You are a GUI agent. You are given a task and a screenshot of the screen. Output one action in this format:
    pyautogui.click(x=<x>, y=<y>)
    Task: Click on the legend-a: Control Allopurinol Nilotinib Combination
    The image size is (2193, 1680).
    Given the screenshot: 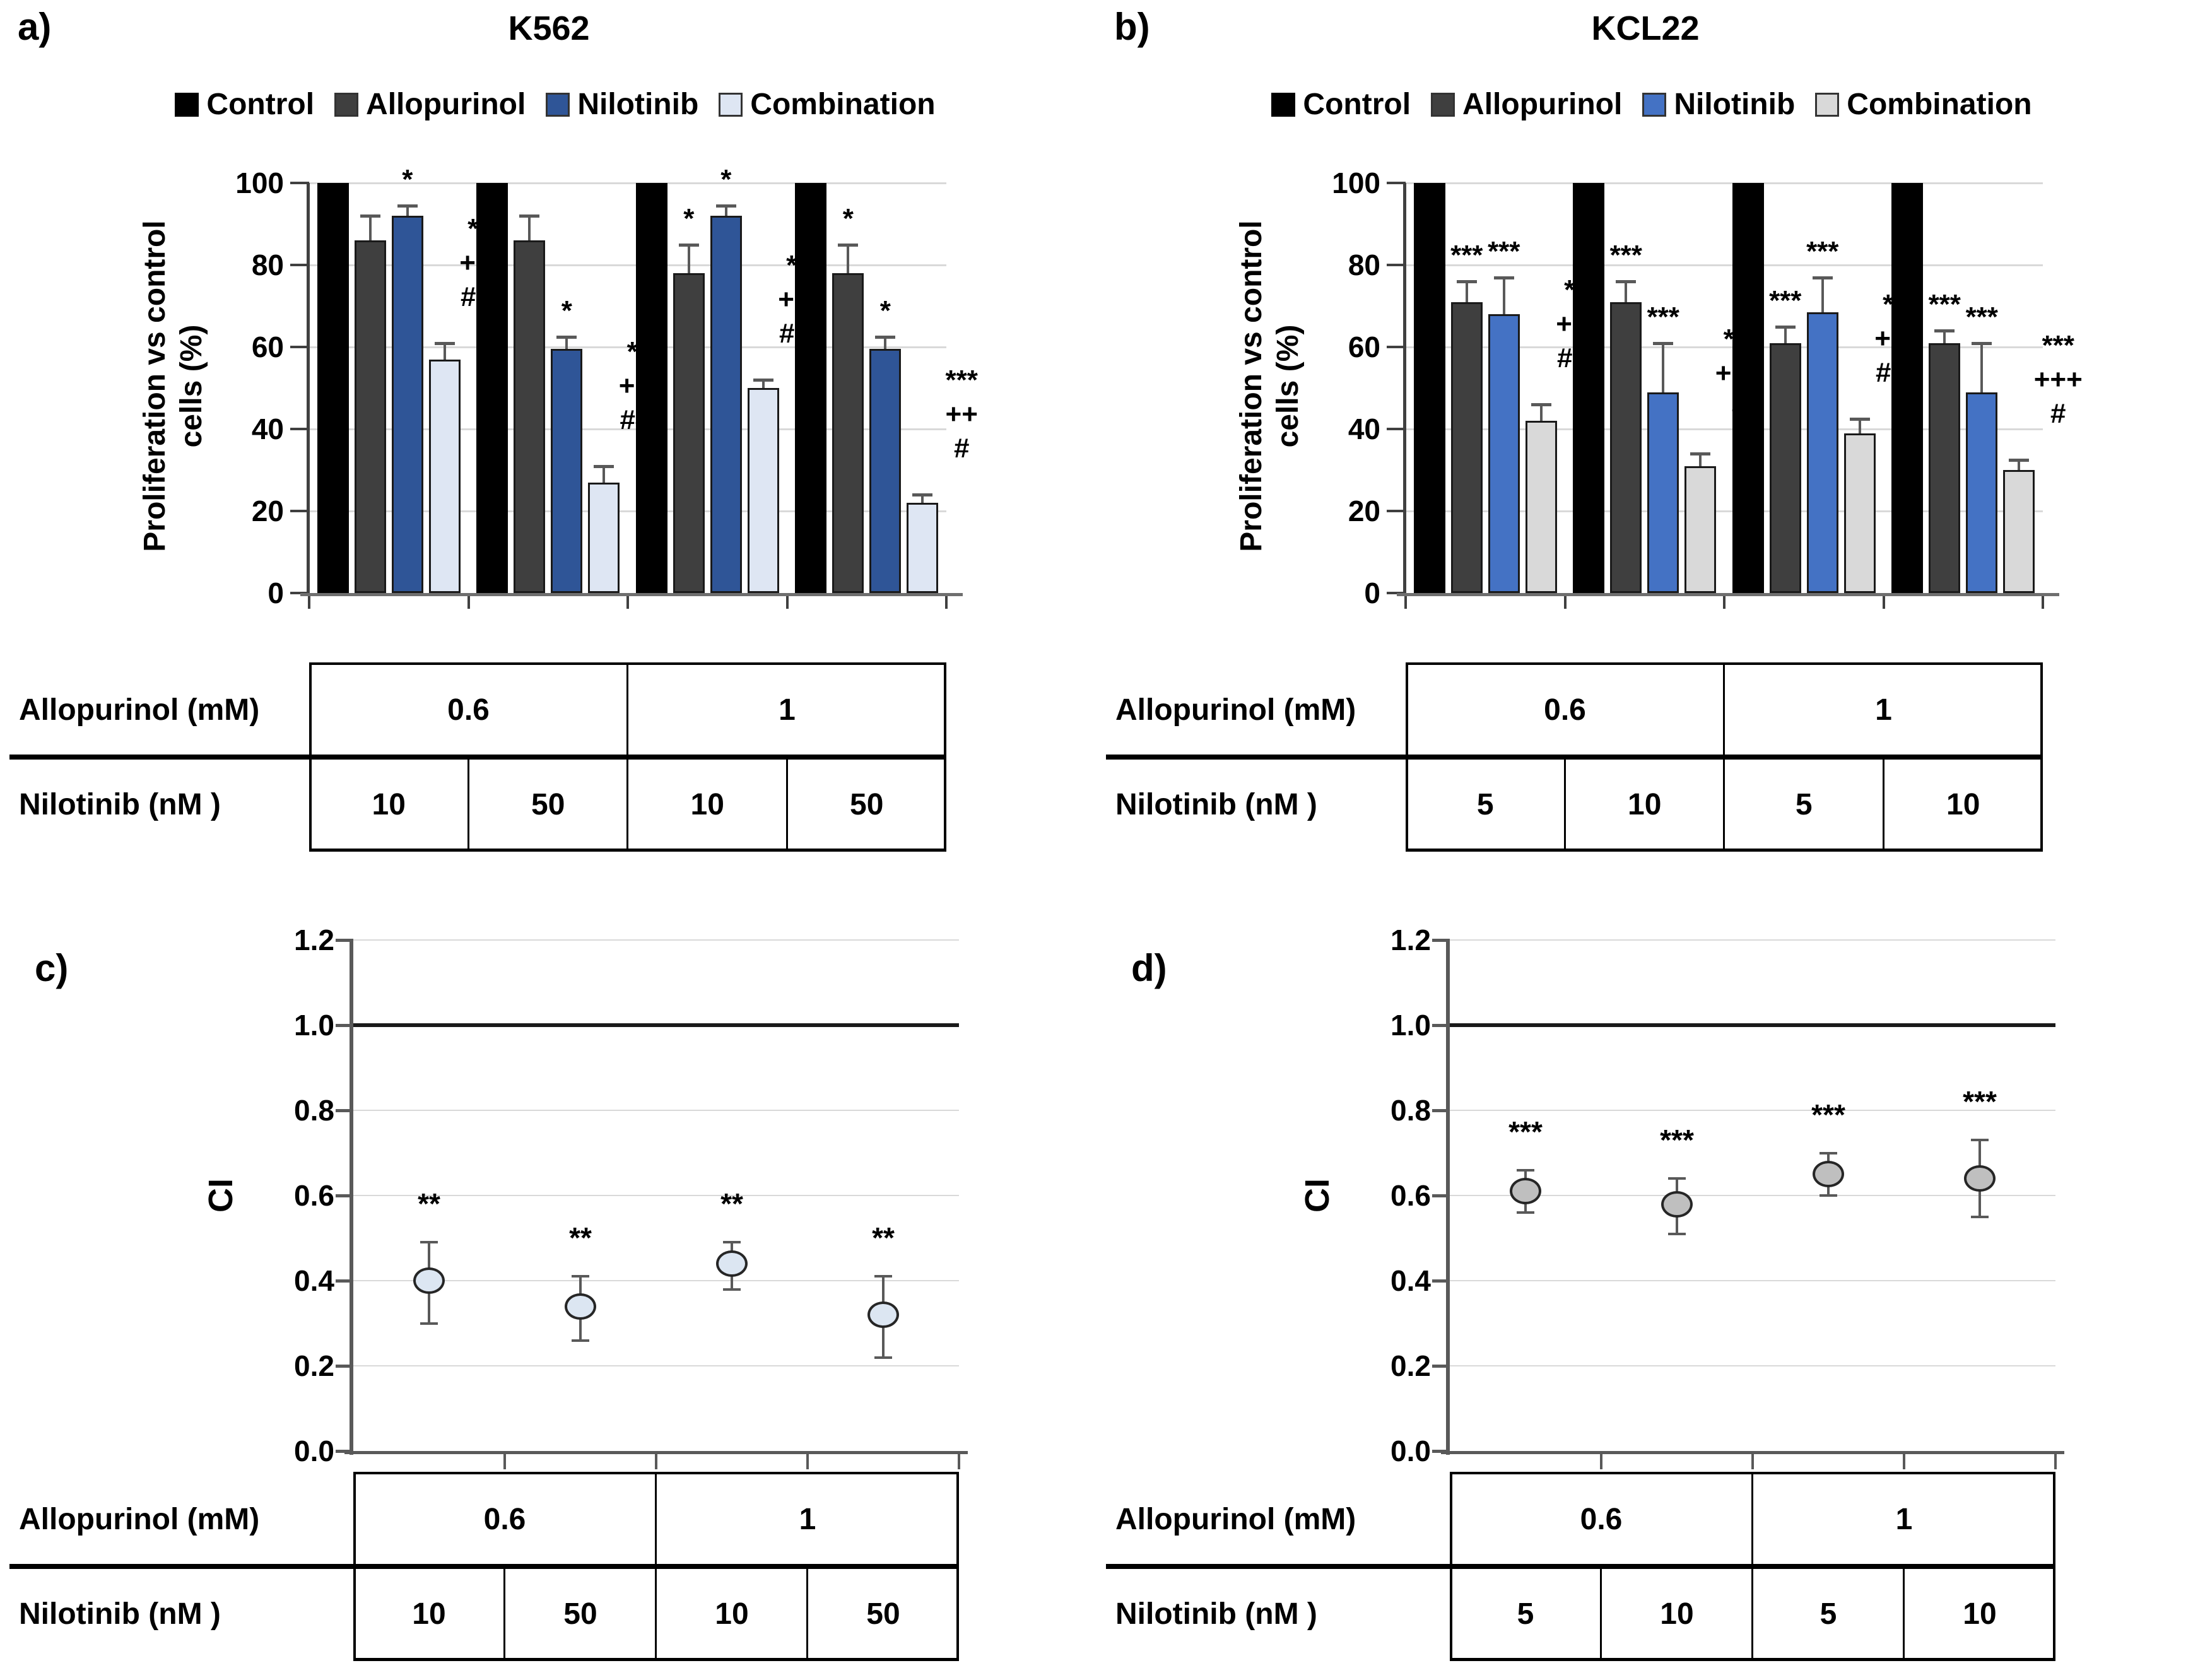 What is the action you would take?
    pyautogui.click(x=555, y=104)
    